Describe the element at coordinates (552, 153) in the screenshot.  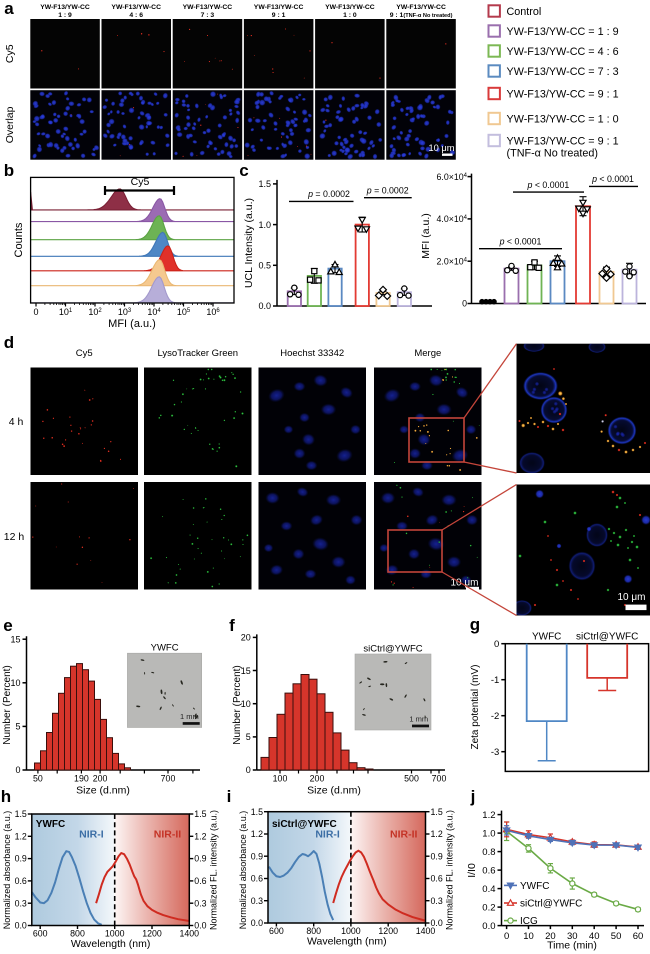
I see `svg-text: (TNF-α No treated)` at that location.